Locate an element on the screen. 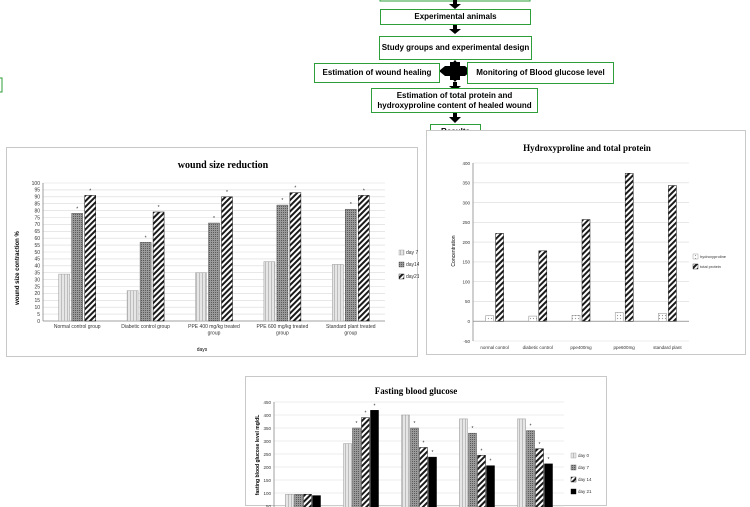  y-tick-label: 20 is located at coordinates (37, 294).